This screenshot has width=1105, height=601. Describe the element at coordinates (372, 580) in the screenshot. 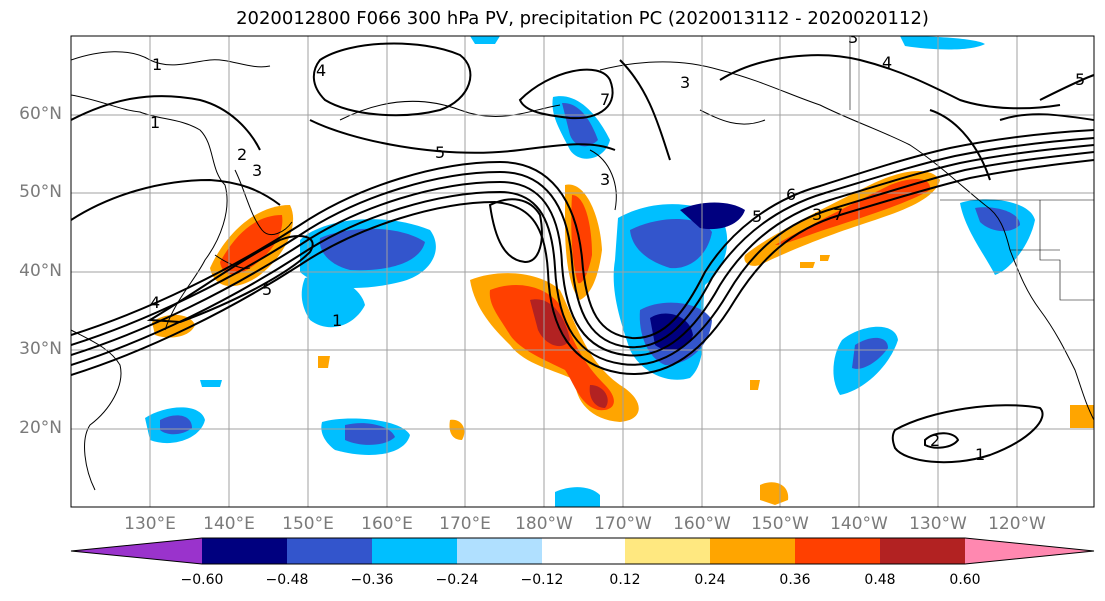

I see `colorbar-tick-label: −0.36` at that location.